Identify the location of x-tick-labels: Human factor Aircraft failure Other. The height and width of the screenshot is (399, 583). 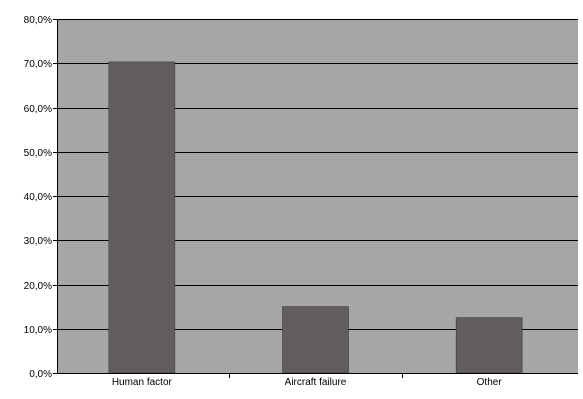
(307, 382).